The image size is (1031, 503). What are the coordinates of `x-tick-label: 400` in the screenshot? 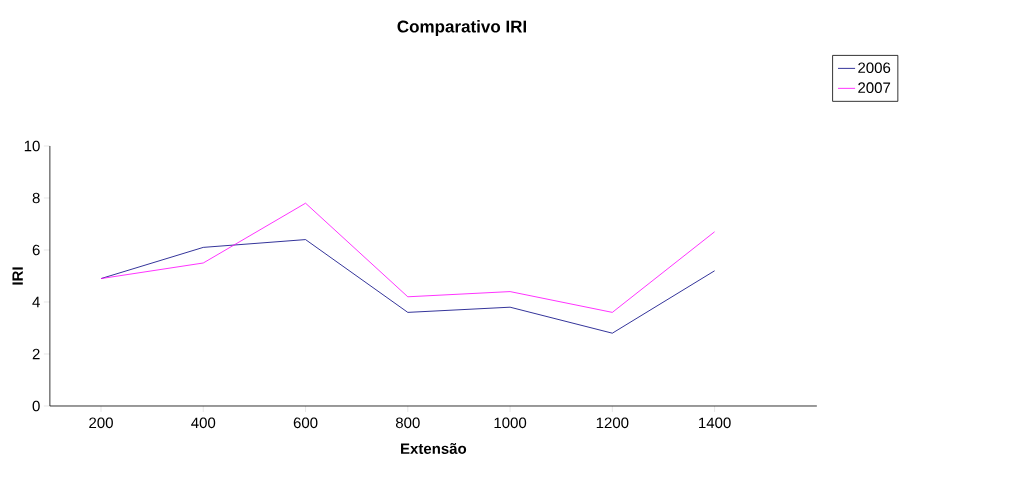 It's located at (203, 423).